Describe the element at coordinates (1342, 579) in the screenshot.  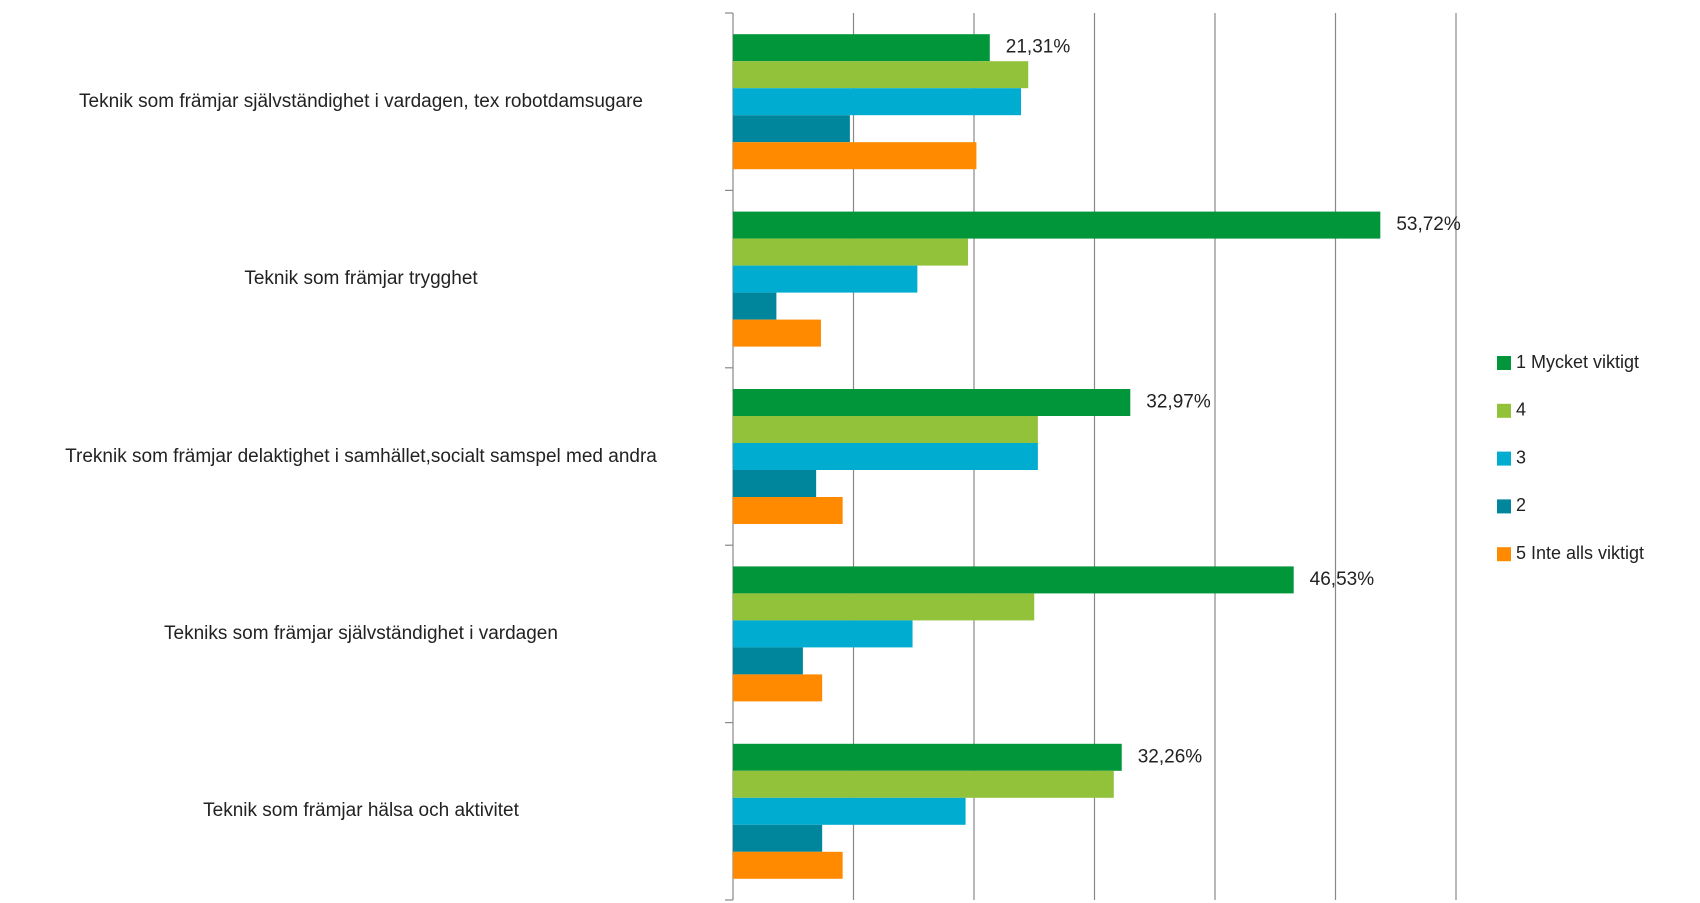
I see `value-label: 46,53%` at that location.